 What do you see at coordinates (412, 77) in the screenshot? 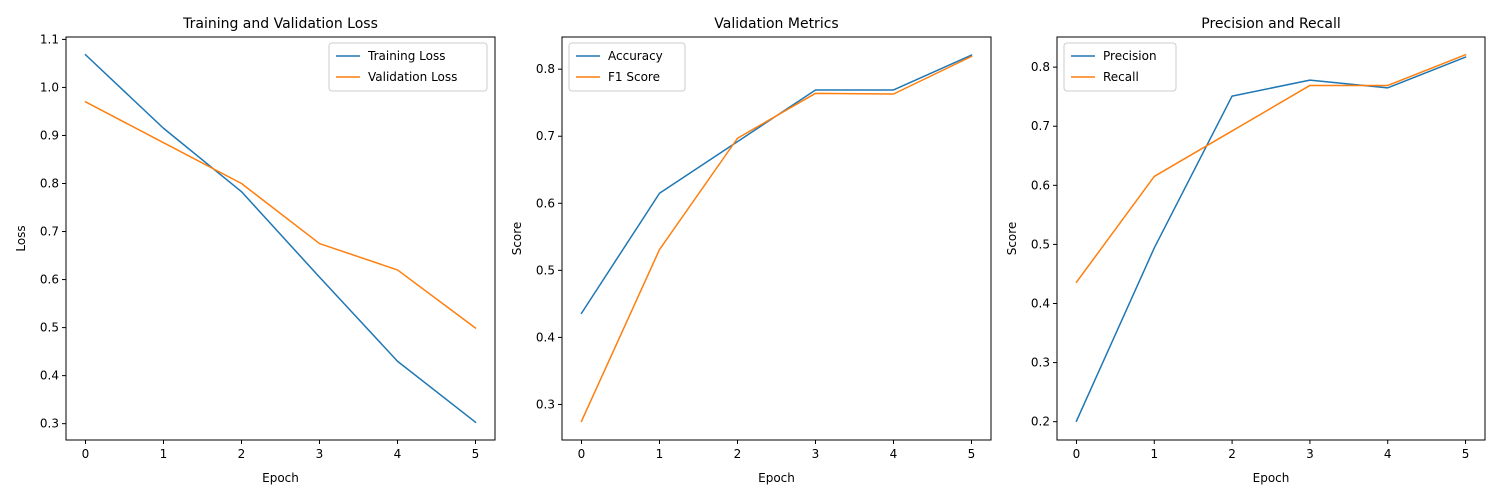
I see `legend-label: Validation Loss` at bounding box center [412, 77].